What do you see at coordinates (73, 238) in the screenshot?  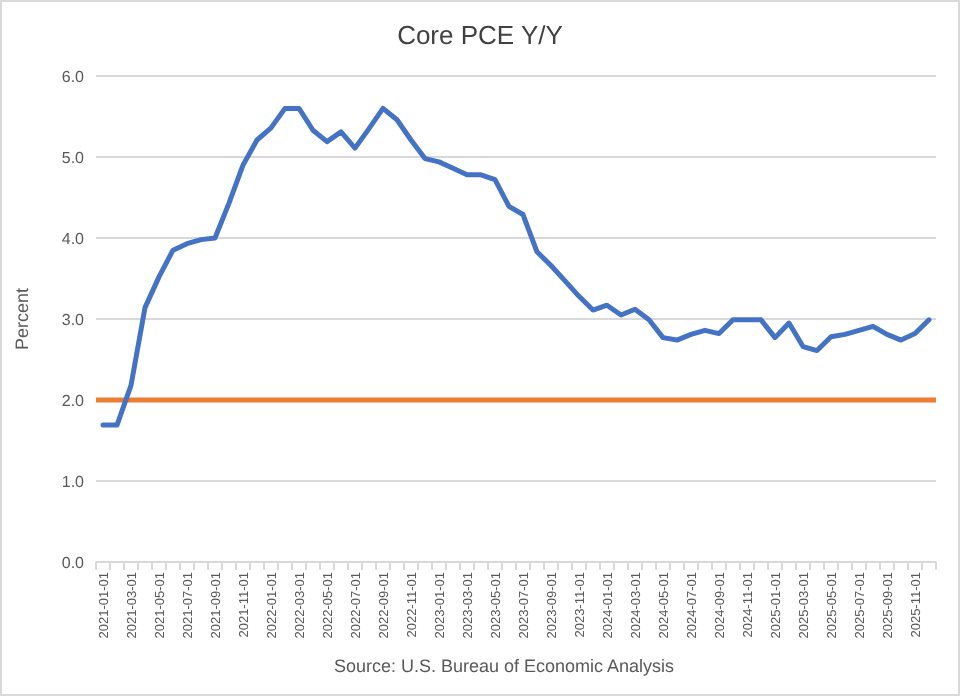 I see `y-tick-label: 4.0` at bounding box center [73, 238].